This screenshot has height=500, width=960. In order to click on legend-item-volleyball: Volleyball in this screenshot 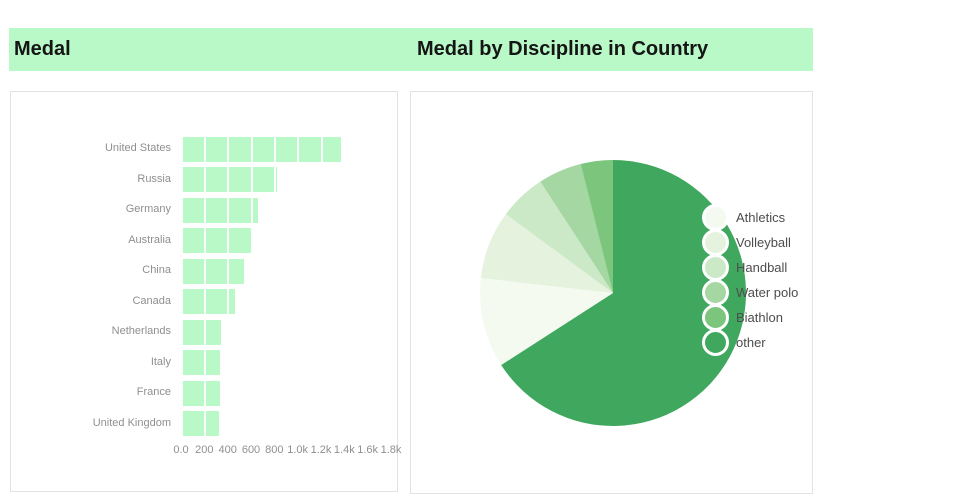, I will do `click(746, 242)`.